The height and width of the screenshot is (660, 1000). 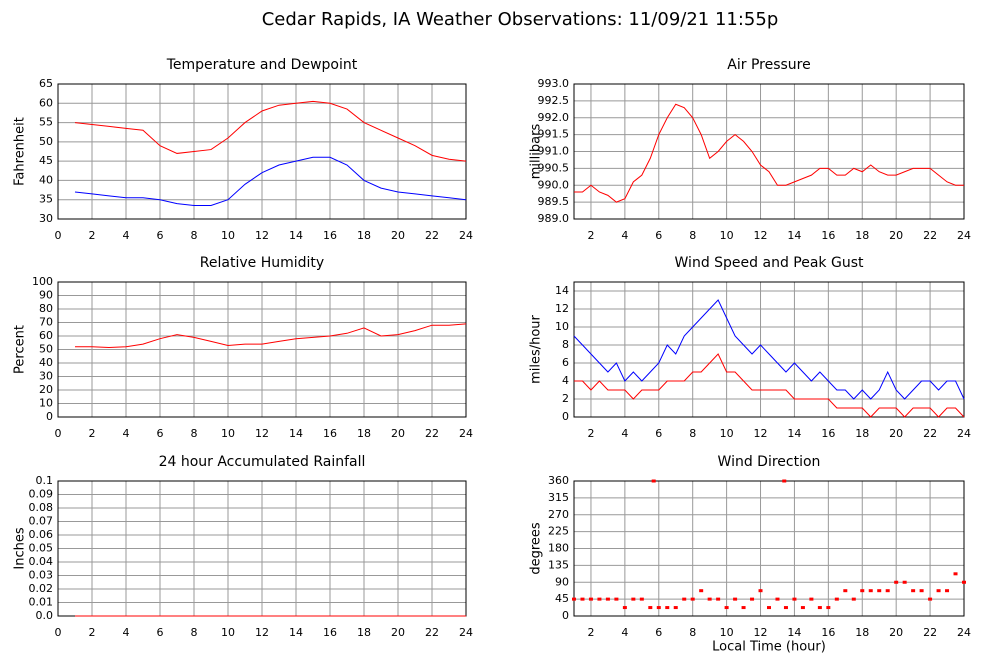 I want to click on y-tick-label: 55, so click(x=46, y=122).